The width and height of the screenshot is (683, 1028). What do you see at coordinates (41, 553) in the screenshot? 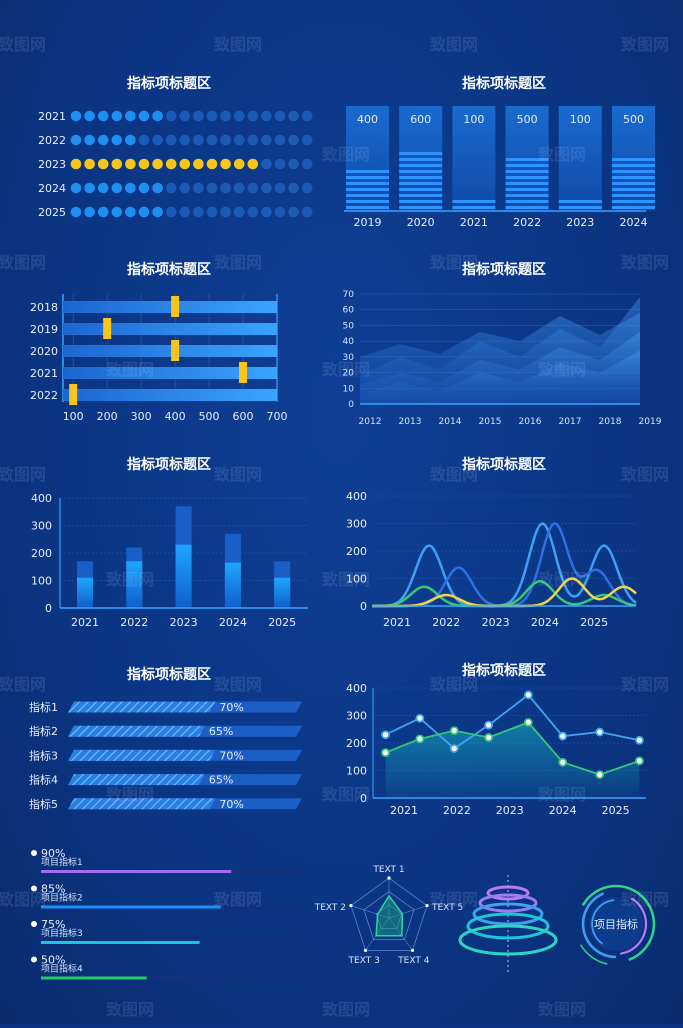
I see `y-tick: 200` at bounding box center [41, 553].